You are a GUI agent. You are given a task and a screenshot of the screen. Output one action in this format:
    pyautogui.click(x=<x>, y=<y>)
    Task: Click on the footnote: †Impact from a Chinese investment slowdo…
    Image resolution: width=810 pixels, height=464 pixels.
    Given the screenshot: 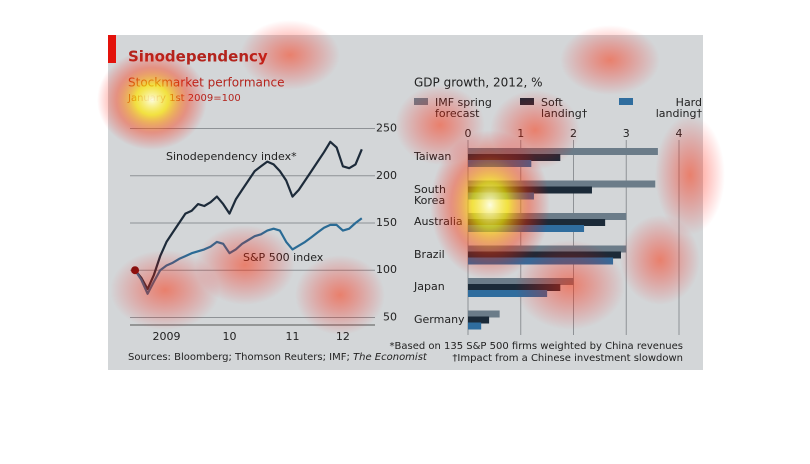 What is the action you would take?
    pyautogui.click(x=567, y=358)
    